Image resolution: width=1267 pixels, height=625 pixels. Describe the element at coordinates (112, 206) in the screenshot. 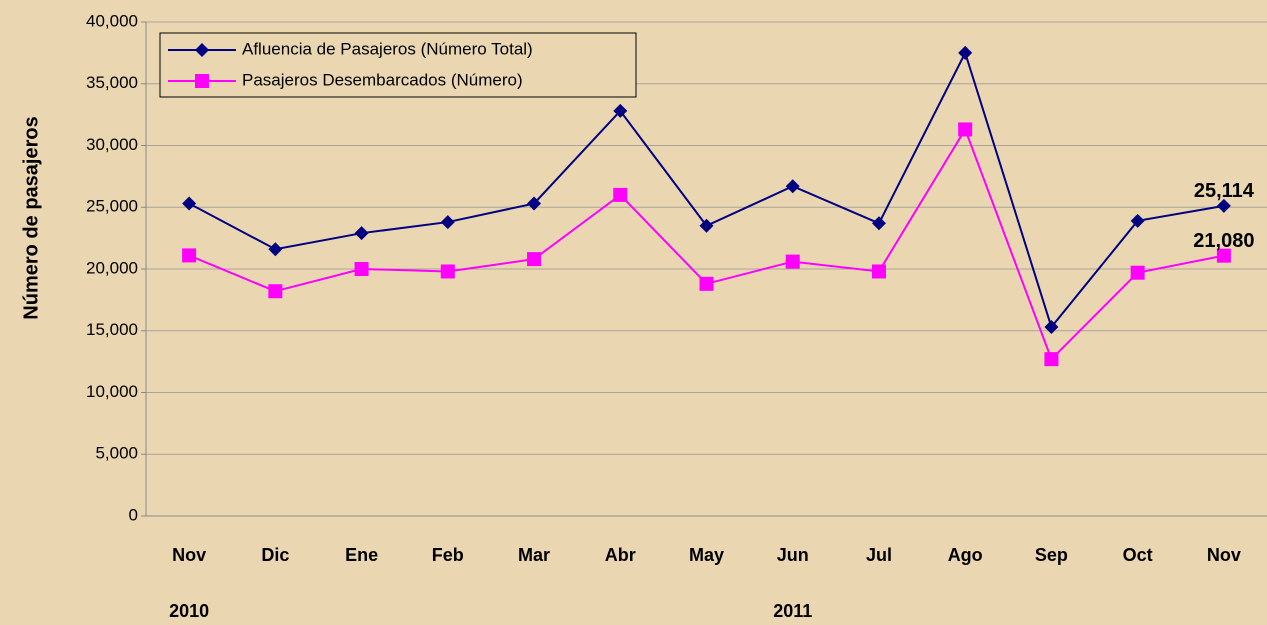

I see `y-tick-label: 25,000` at that location.